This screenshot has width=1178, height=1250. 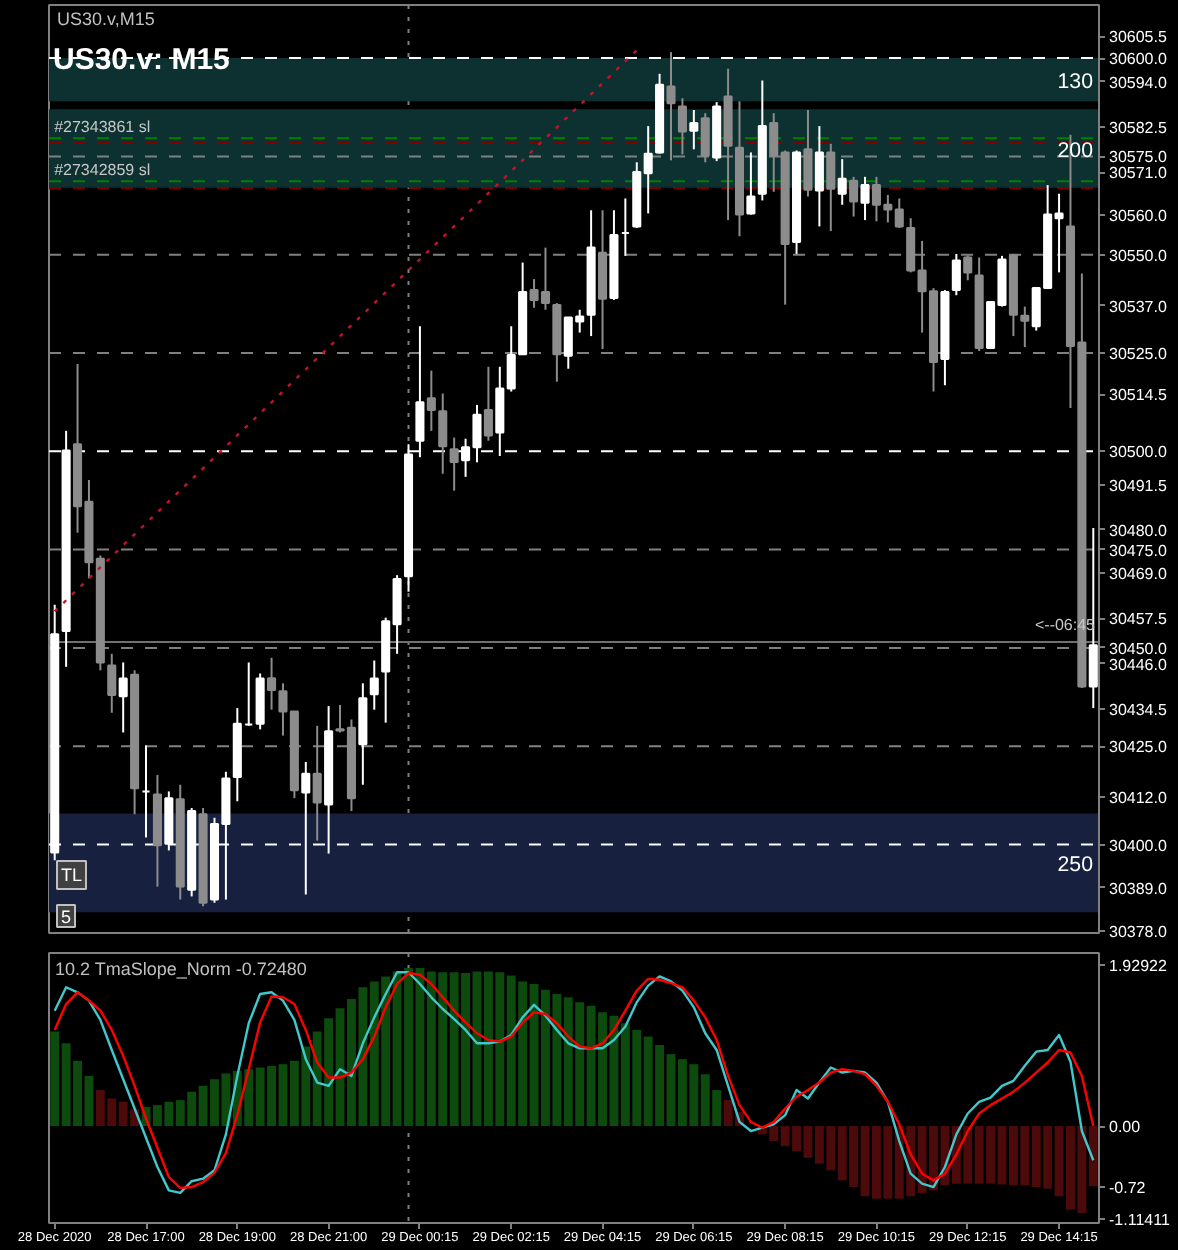 I want to click on annotation: #27343861 sl, so click(x=102, y=127).